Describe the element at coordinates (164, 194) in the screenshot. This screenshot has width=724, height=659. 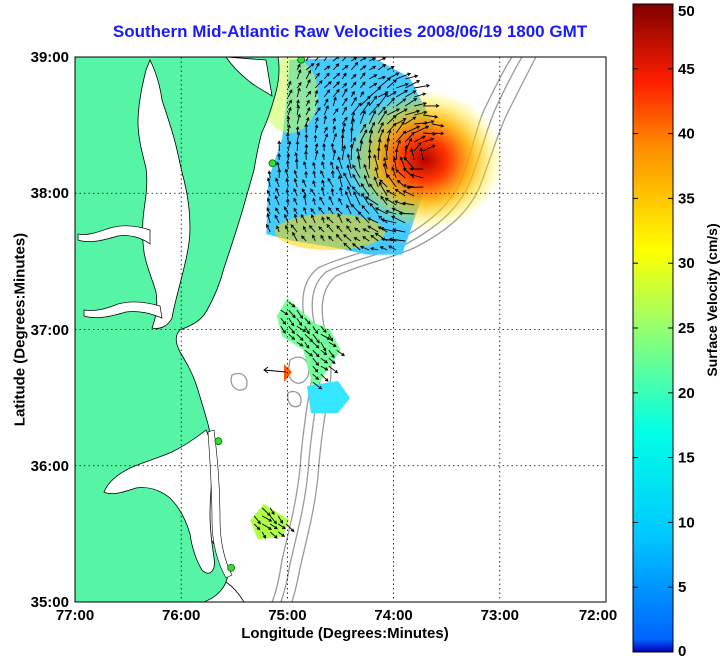
I see `chesapeake-bay` at that location.